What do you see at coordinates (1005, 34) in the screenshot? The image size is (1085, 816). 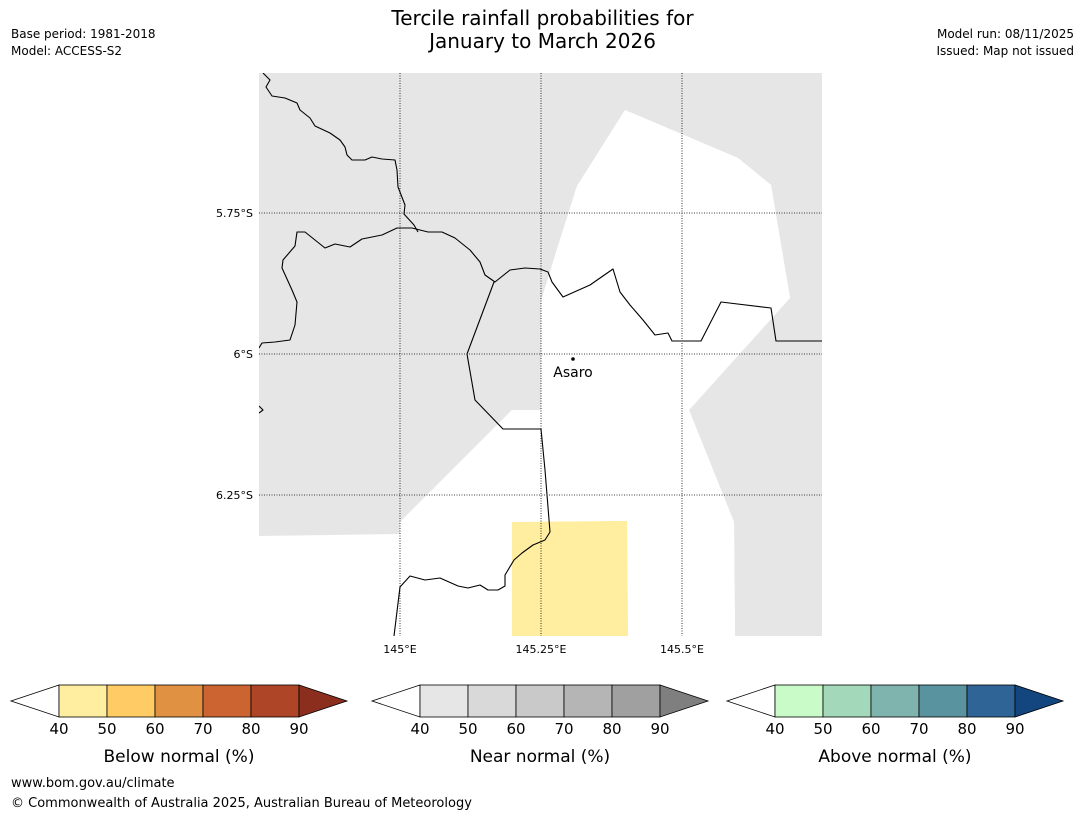 I see `model-run-text: Model run: 08/11/2025` at bounding box center [1005, 34].